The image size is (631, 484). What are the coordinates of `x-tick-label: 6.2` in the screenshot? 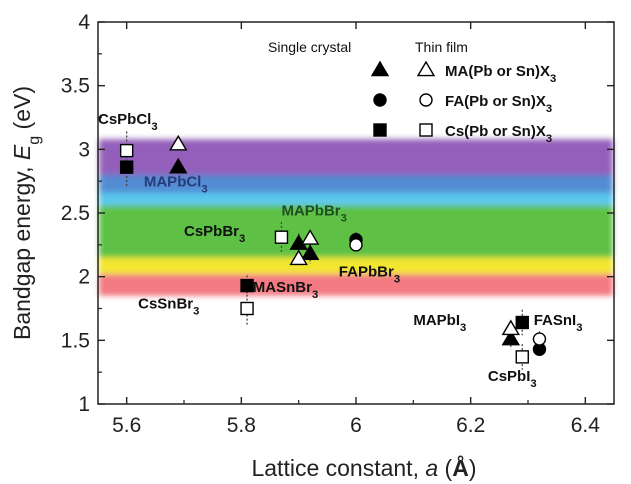 It's located at (470, 425).